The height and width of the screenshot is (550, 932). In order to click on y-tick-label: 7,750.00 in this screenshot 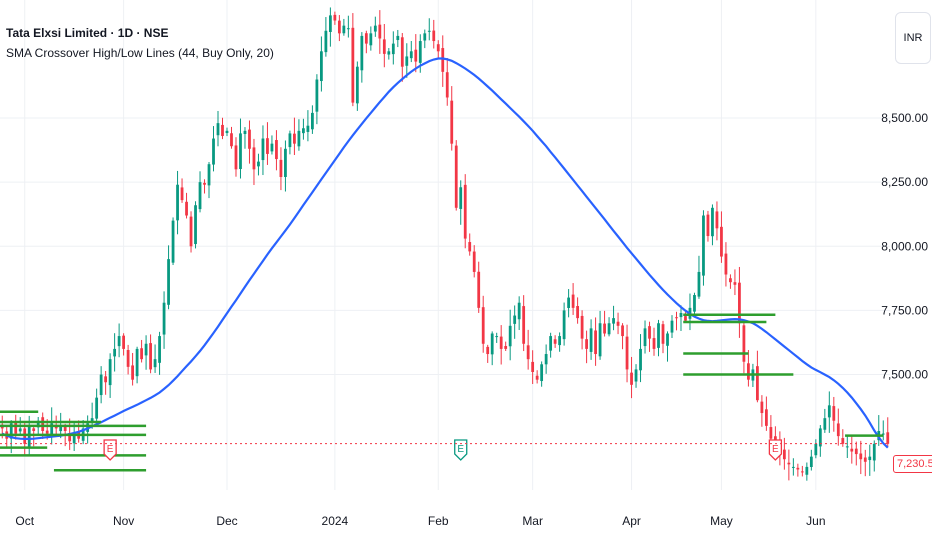, I will do `click(904, 310)`.